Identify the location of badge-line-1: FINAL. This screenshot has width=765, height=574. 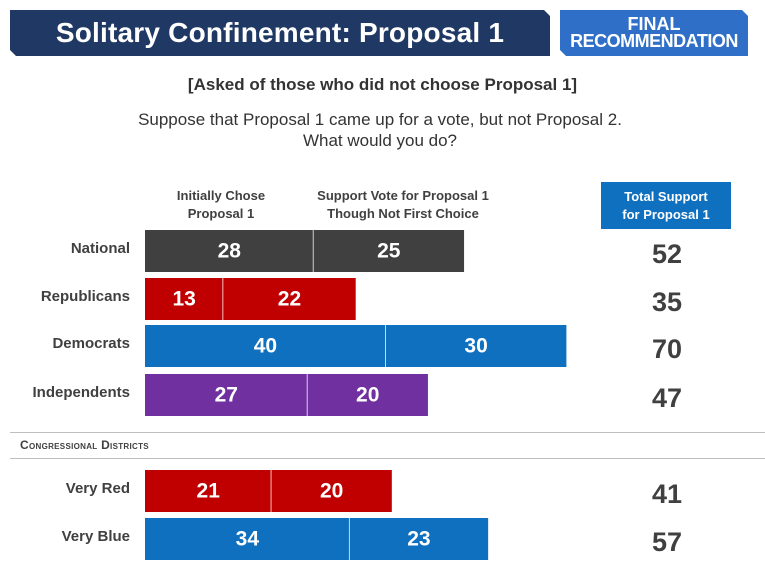
(654, 24).